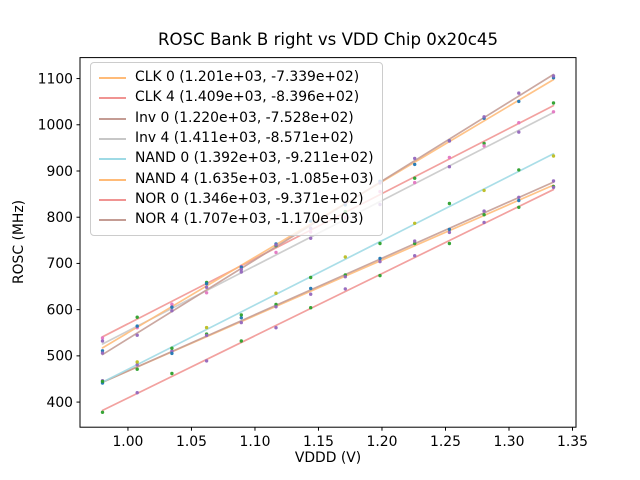  Describe the element at coordinates (127, 442) in the screenshot. I see `x-tick-label: 1.00` at that location.